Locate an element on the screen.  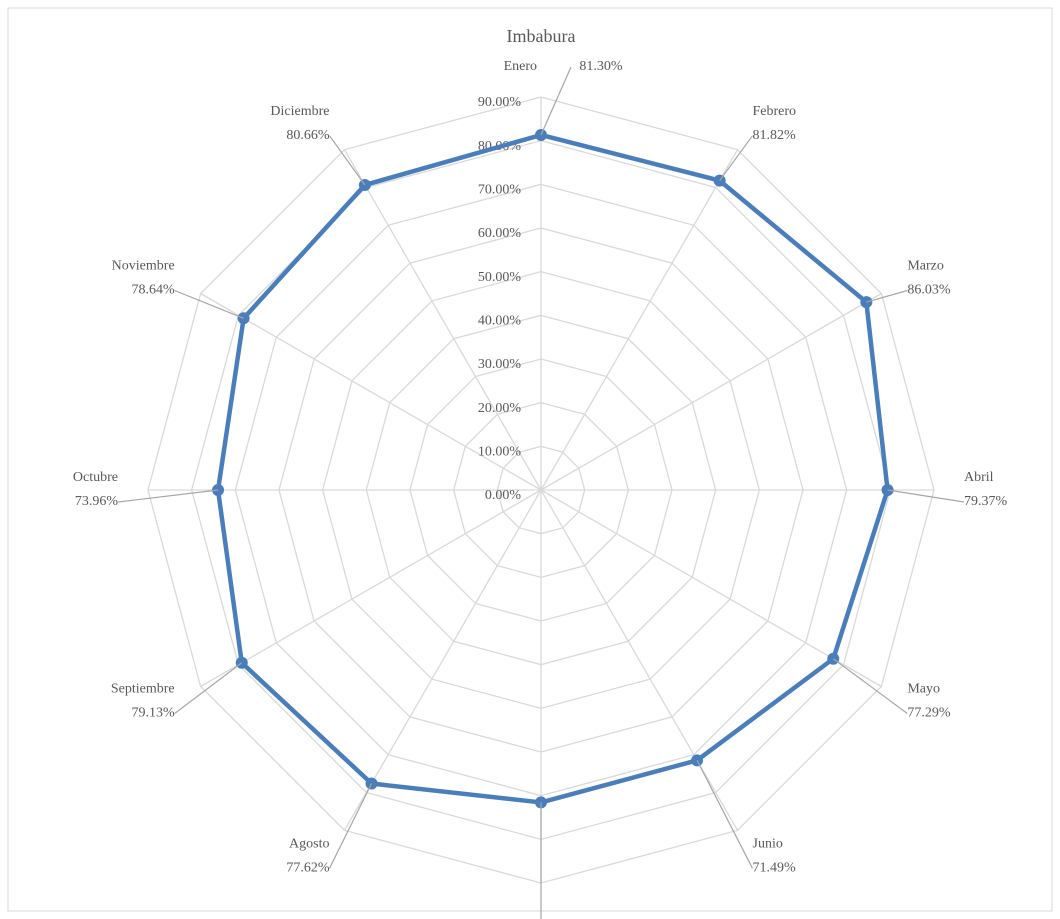
category-label: Abril is located at coordinates (979, 477).